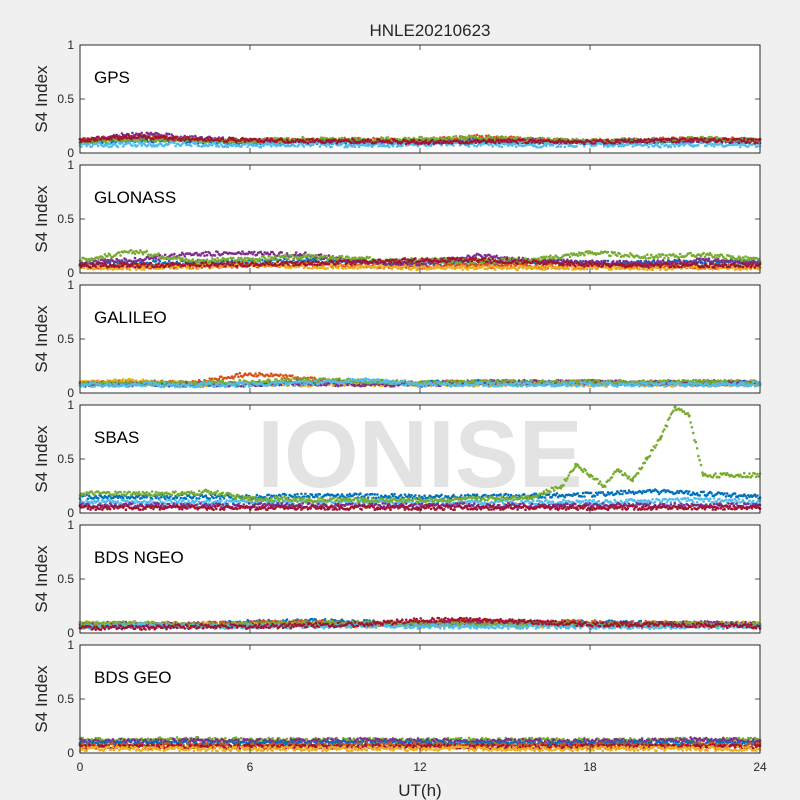 The image size is (800, 800). I want to click on figure-title: HNLE20210623, so click(430, 30).